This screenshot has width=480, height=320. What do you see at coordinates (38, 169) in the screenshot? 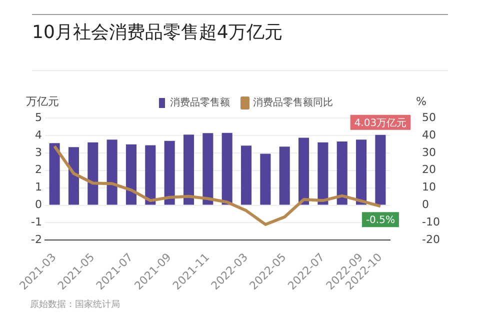
I see `y-tick-label: 2` at bounding box center [38, 169].